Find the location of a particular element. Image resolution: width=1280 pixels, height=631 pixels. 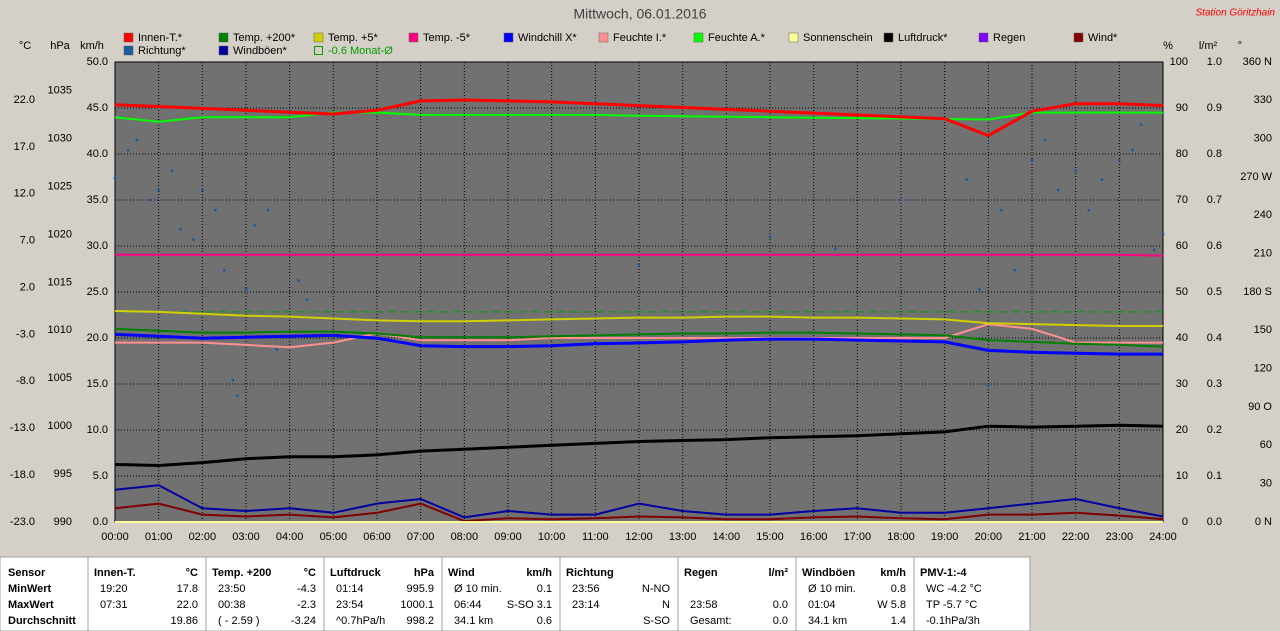

y-tick-label: 1.0 is located at coordinates (1214, 62).